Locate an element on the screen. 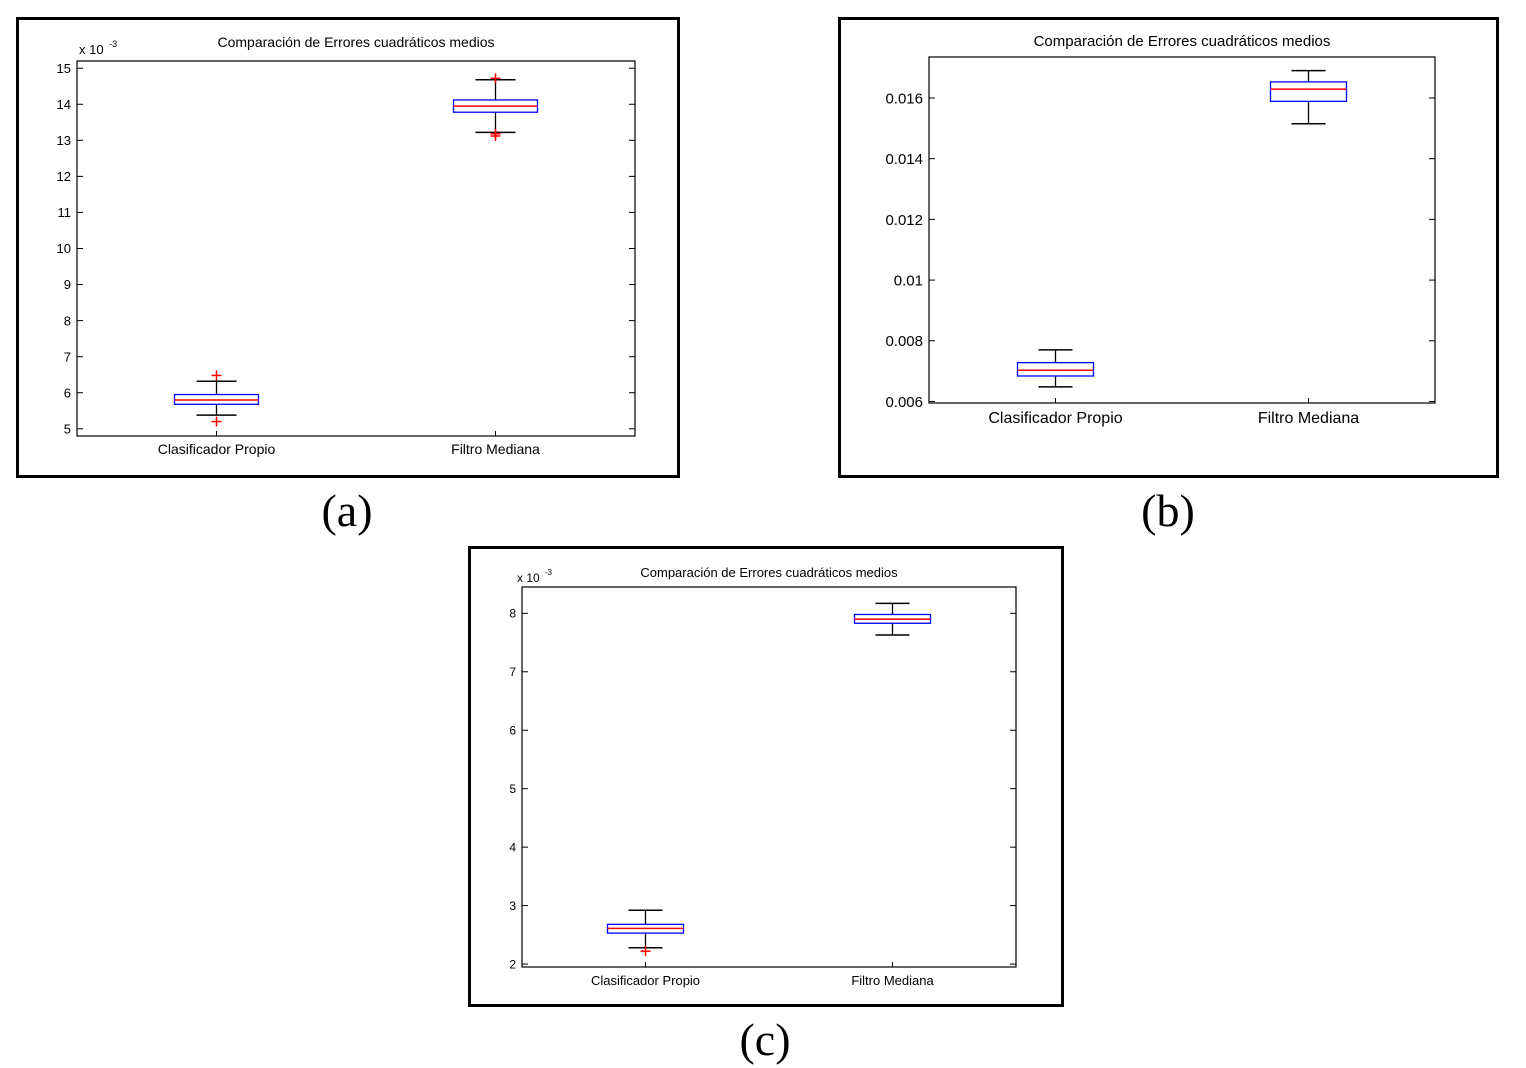  caption-c: (c) is located at coordinates (765, 1039).